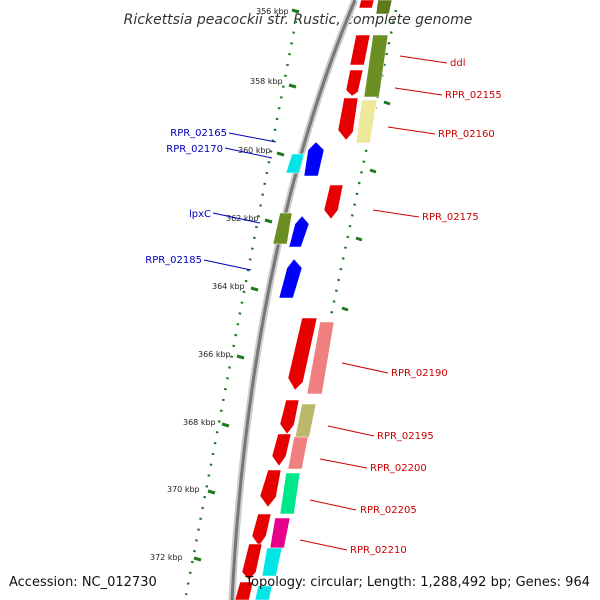  I want to click on gene-label: RPR_02165, so click(198, 133).